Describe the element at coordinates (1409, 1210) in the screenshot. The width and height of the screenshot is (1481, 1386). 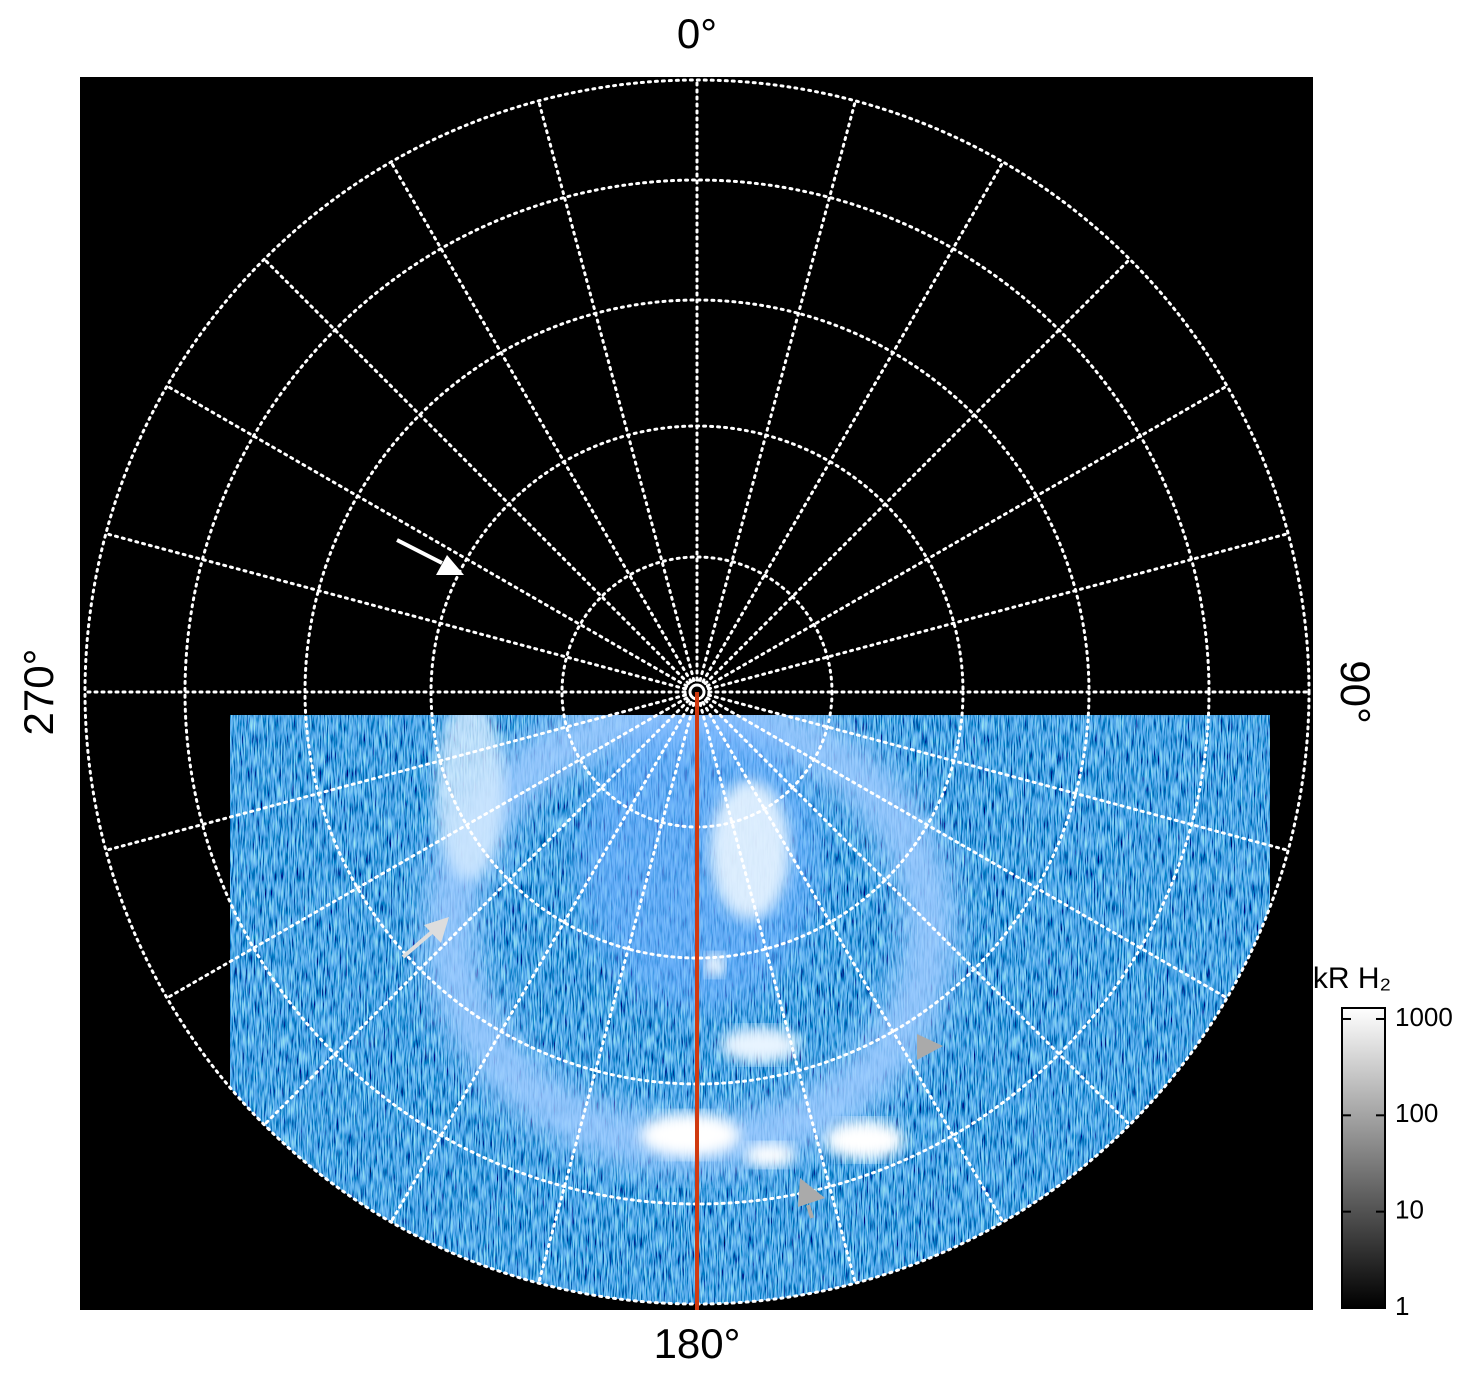
I see `colorbar-tick-label: 10` at that location.